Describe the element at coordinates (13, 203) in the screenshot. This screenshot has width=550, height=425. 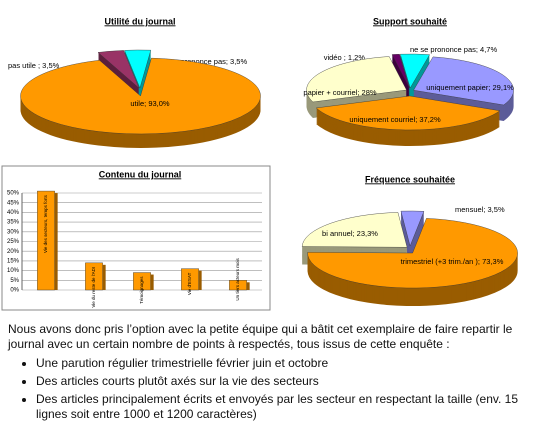
I see `y-tick-label: 45%` at that location.